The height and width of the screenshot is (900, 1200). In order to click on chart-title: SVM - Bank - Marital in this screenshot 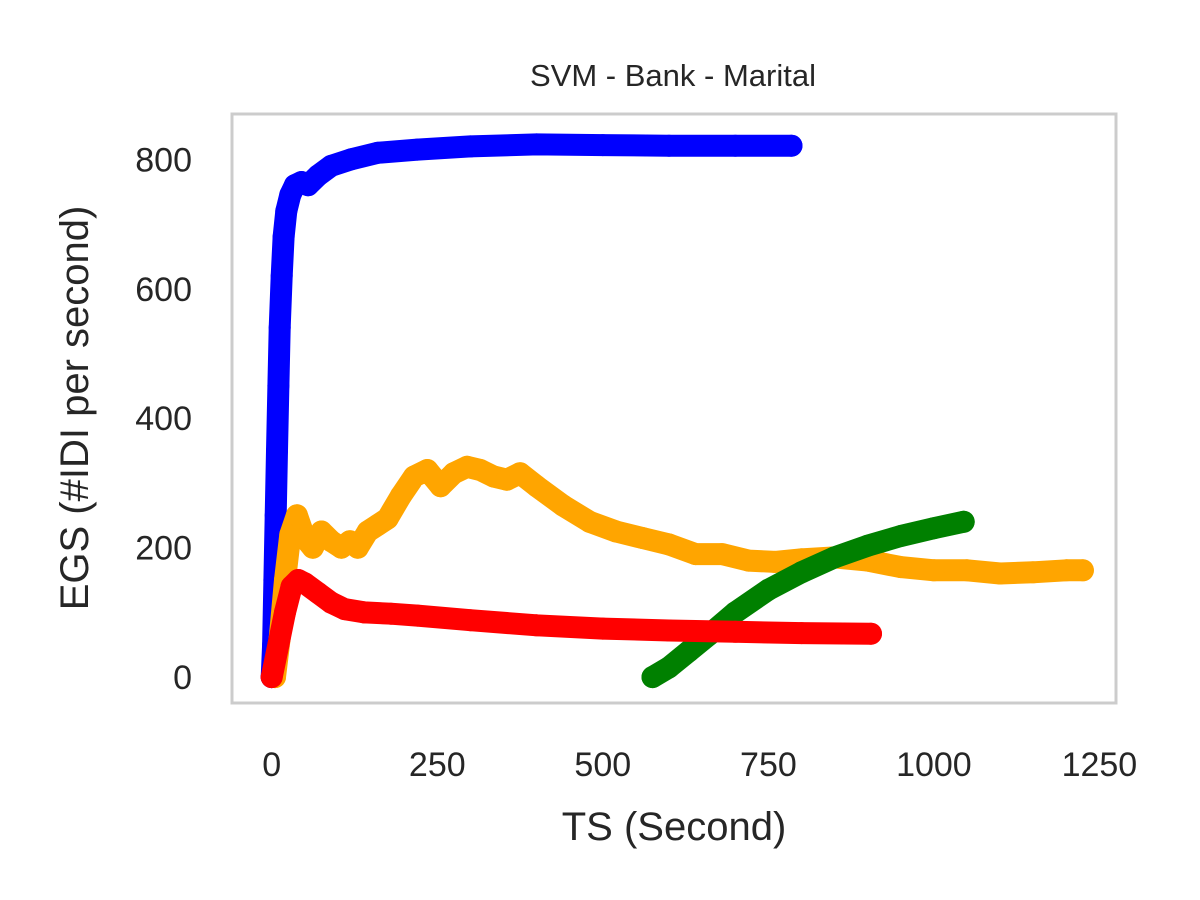, I will do `click(673, 75)`.